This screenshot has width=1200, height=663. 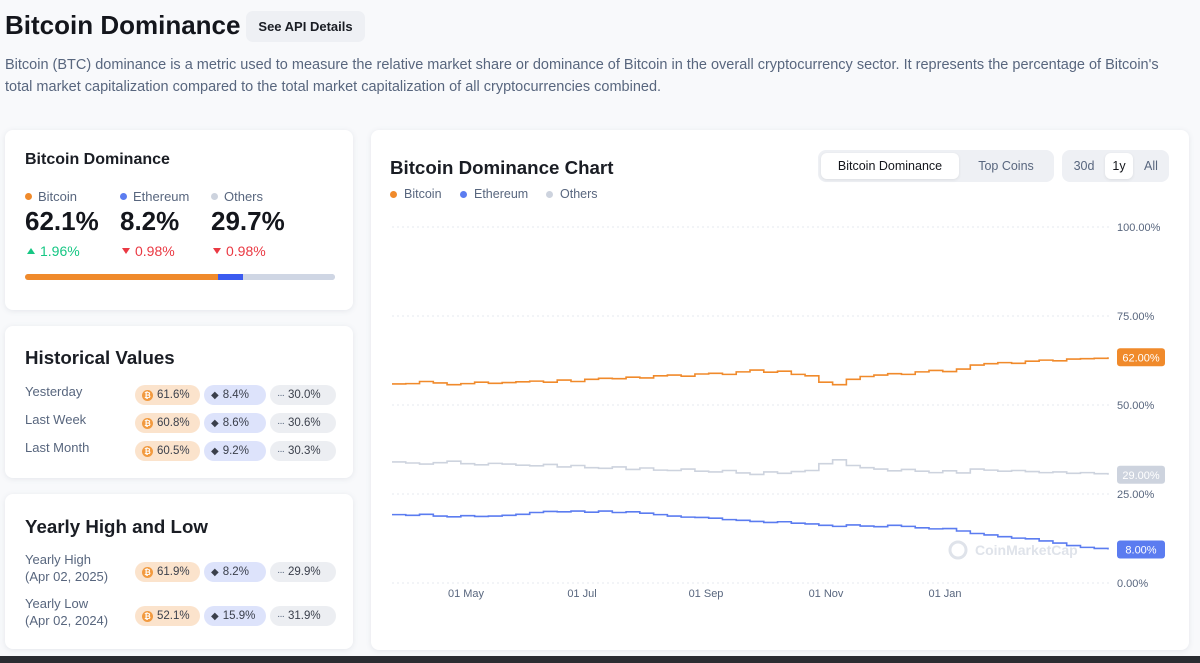 I want to click on btc-pill-value: 61.9%, so click(x=173, y=572).